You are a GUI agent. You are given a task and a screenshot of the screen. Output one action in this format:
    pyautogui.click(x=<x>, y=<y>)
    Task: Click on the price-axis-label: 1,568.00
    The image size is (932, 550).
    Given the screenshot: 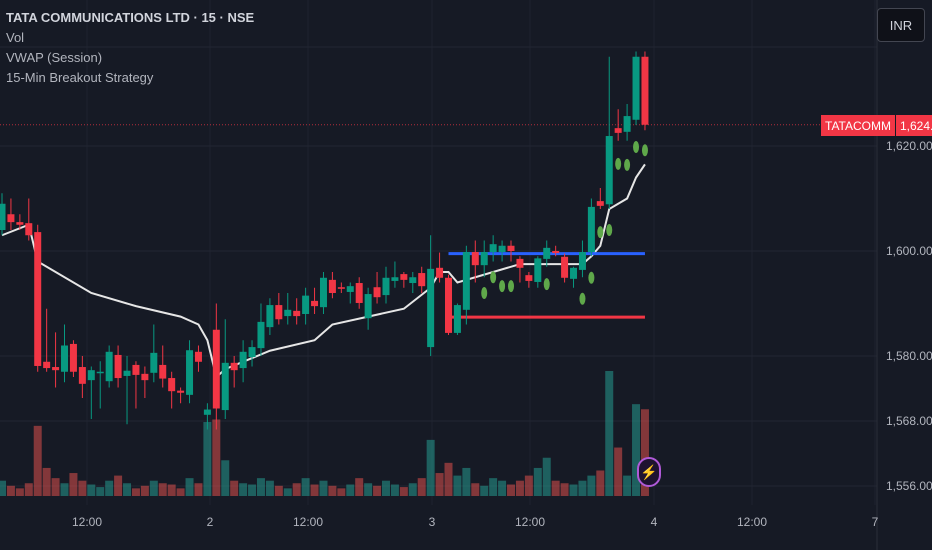 What is the action you would take?
    pyautogui.click(x=909, y=421)
    